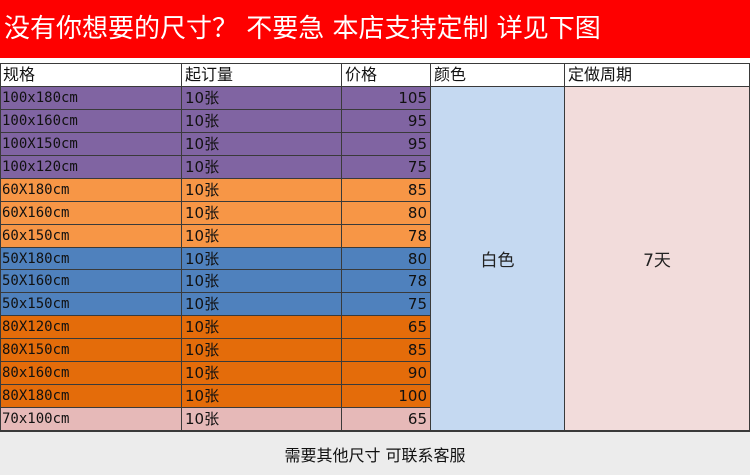  What do you see at coordinates (91, 304) in the screenshot?
I see `size-cell: 50x150cm` at bounding box center [91, 304].